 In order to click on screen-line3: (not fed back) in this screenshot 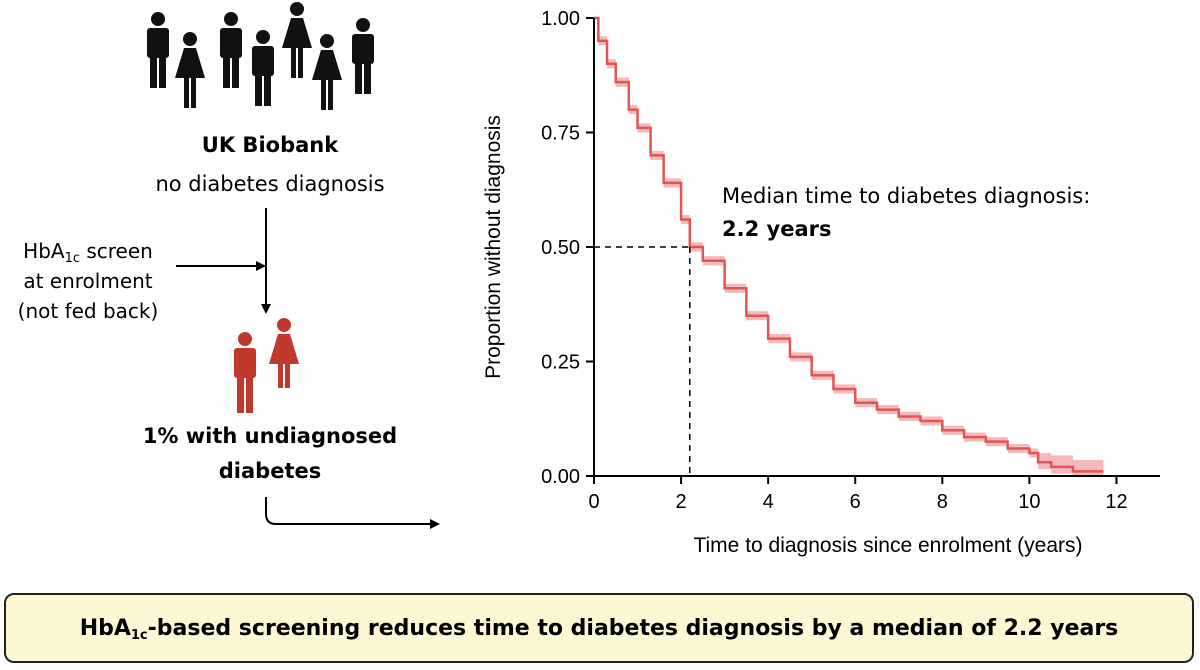, I will do `click(88, 311)`.